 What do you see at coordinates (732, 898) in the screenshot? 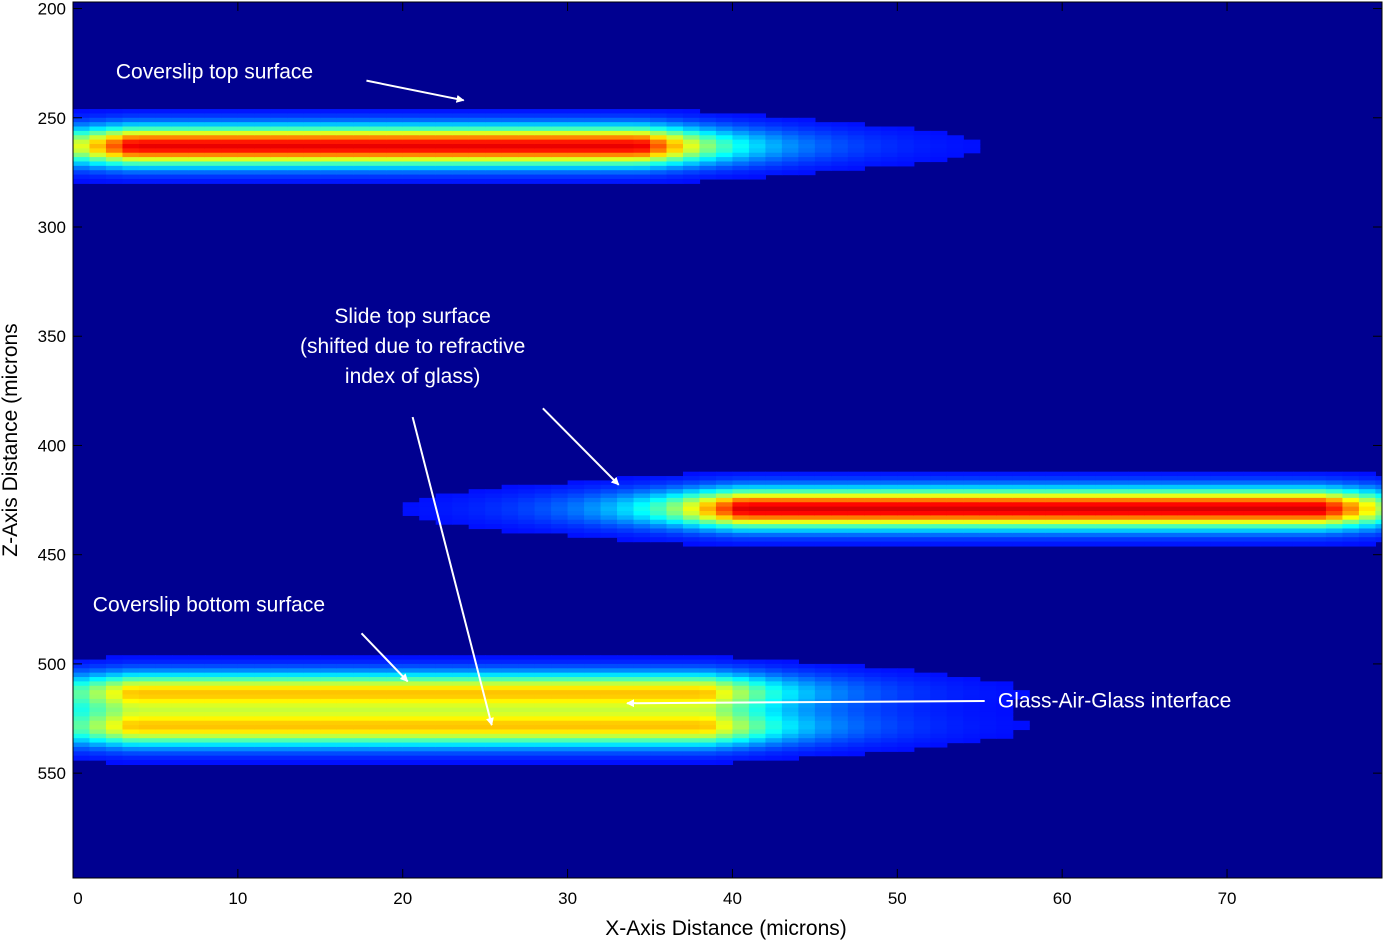
I see `x-tick-label: 40` at bounding box center [732, 898].